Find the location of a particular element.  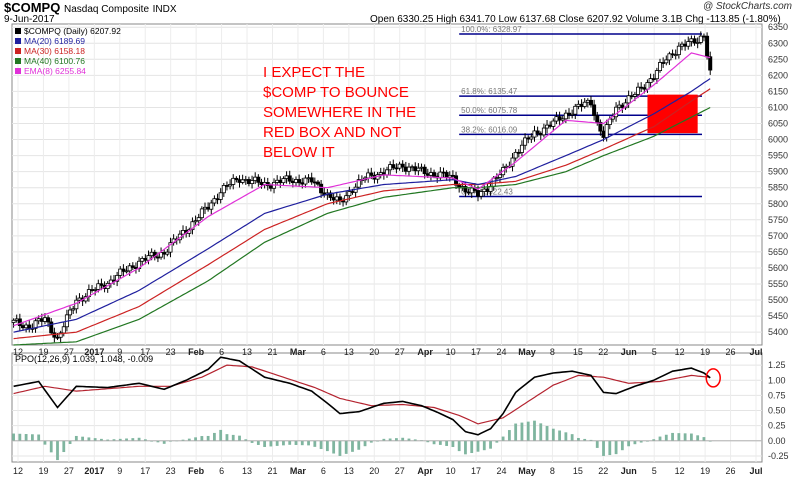

ppo-x-tick-label: 12 is located at coordinates (18, 471).